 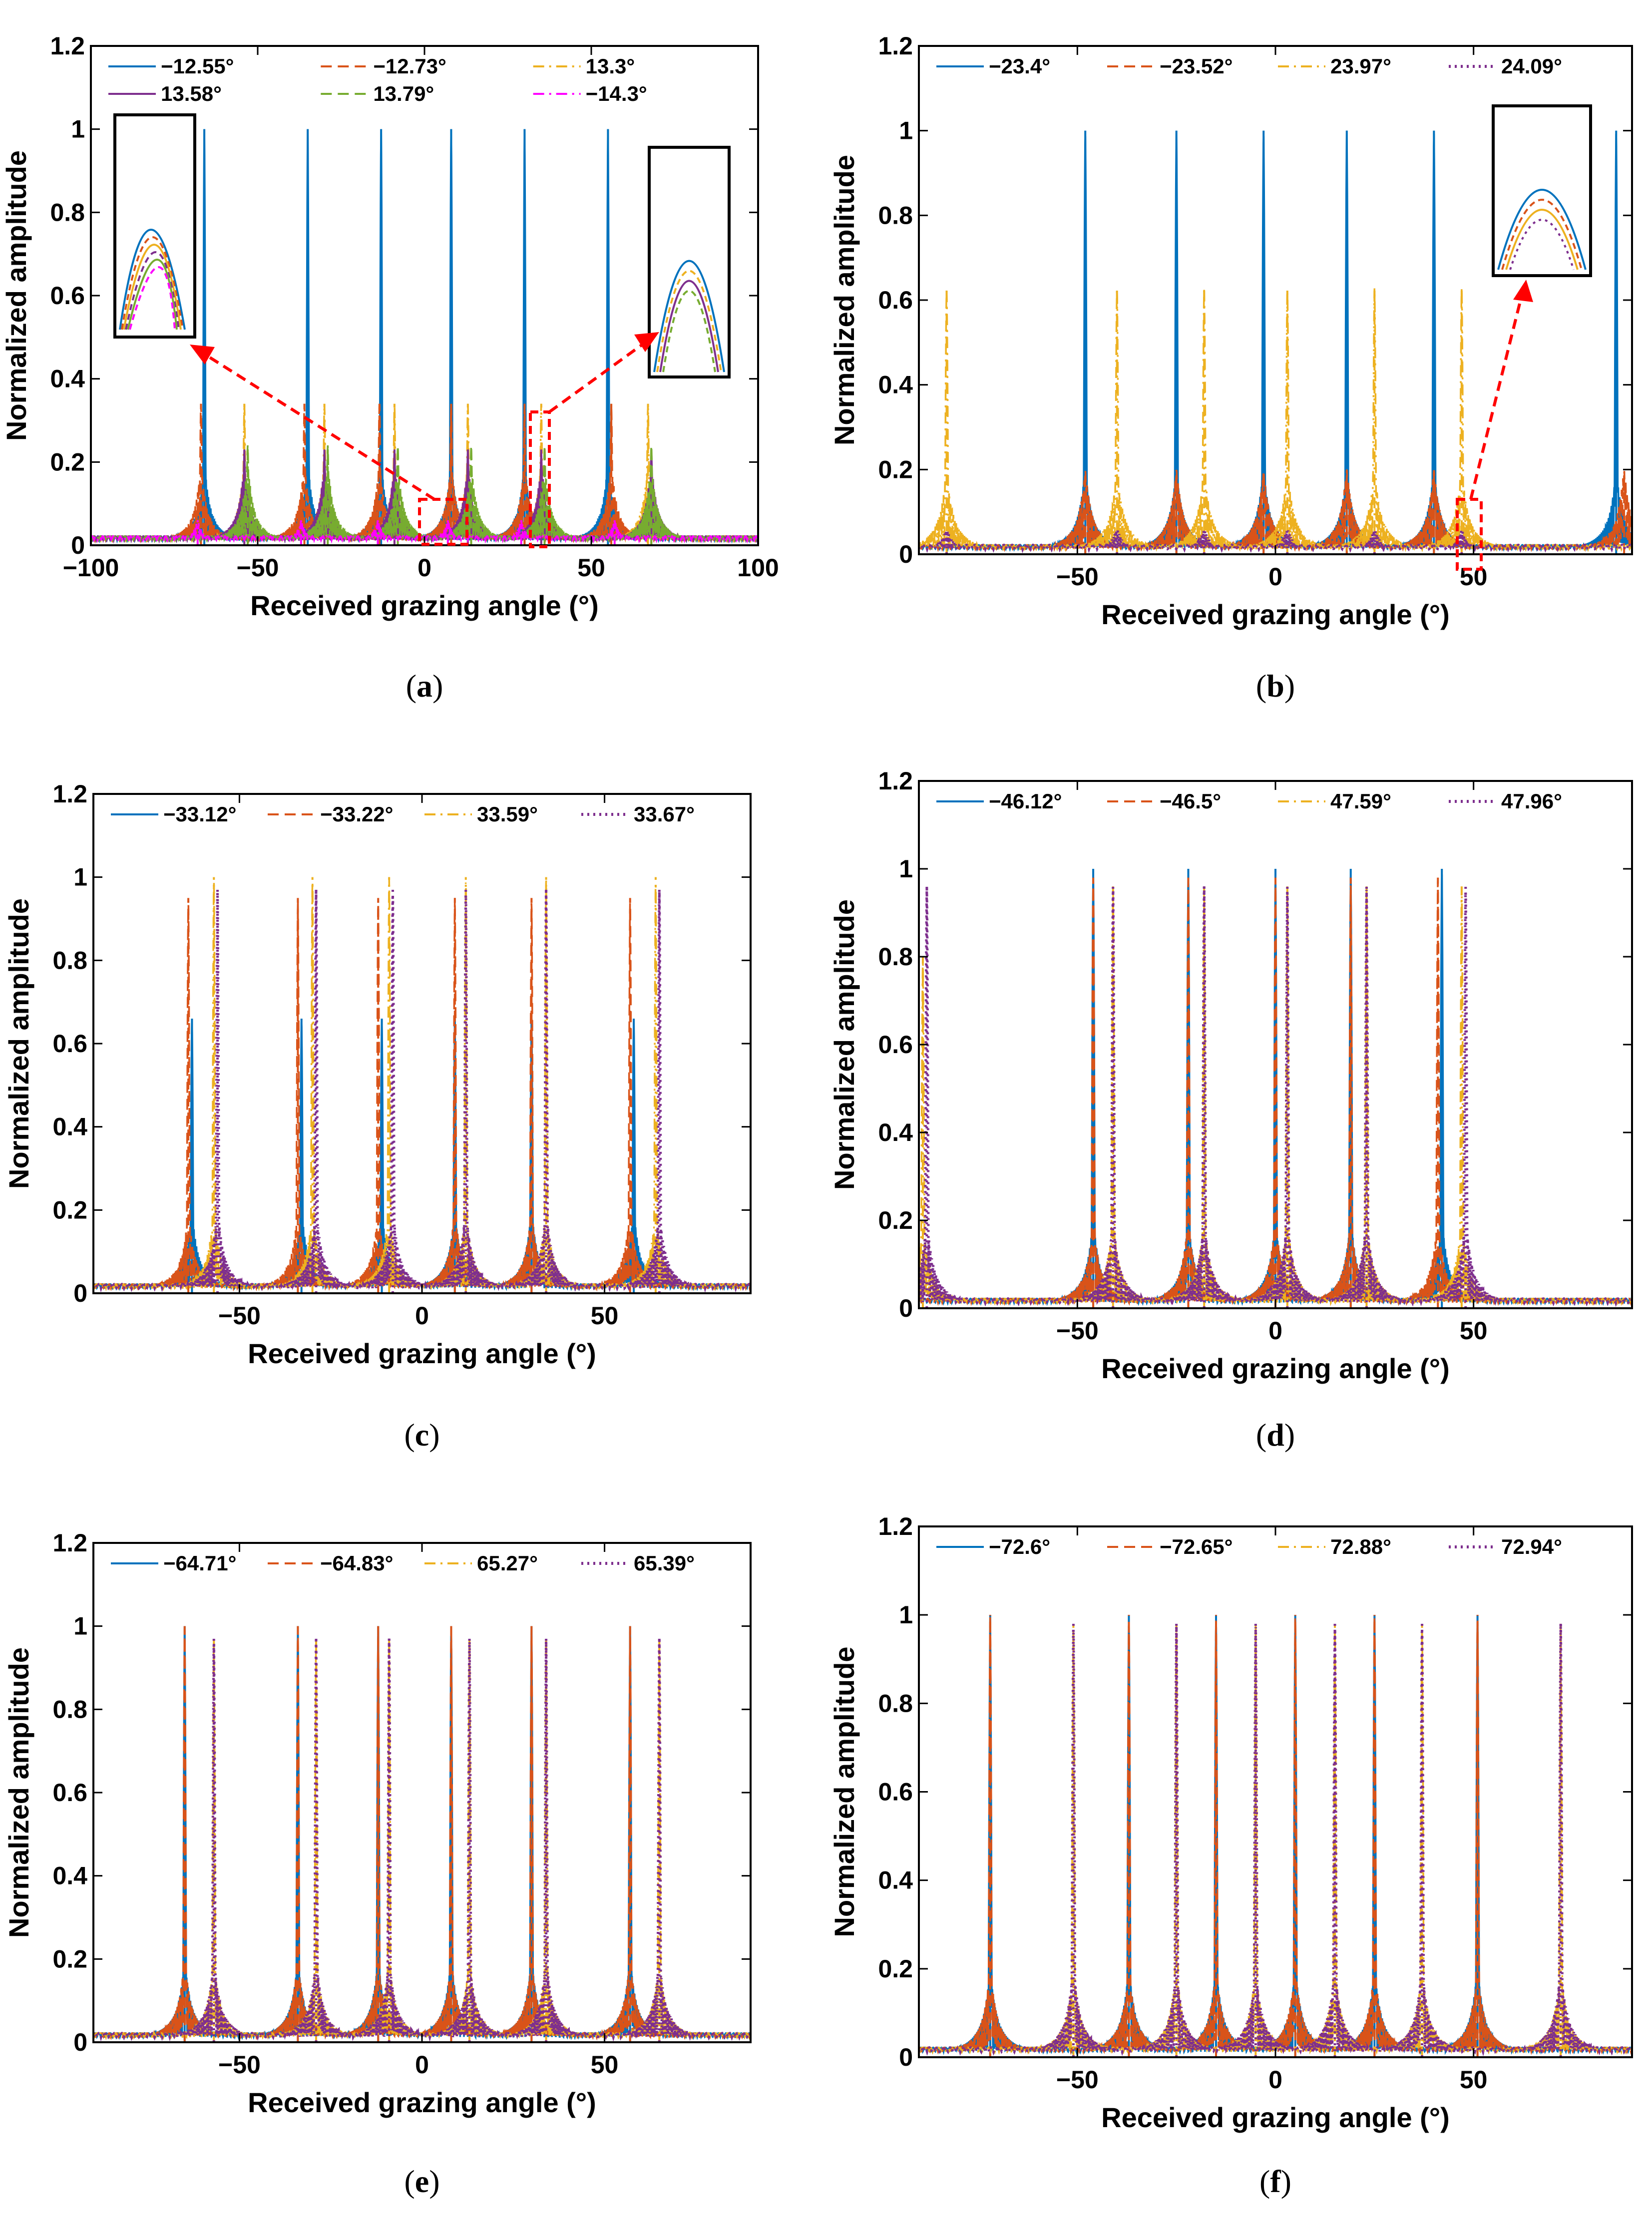 I want to click on legend: −72.6° −72.65° 72.88° 72.94°, so click(x=1249, y=1547).